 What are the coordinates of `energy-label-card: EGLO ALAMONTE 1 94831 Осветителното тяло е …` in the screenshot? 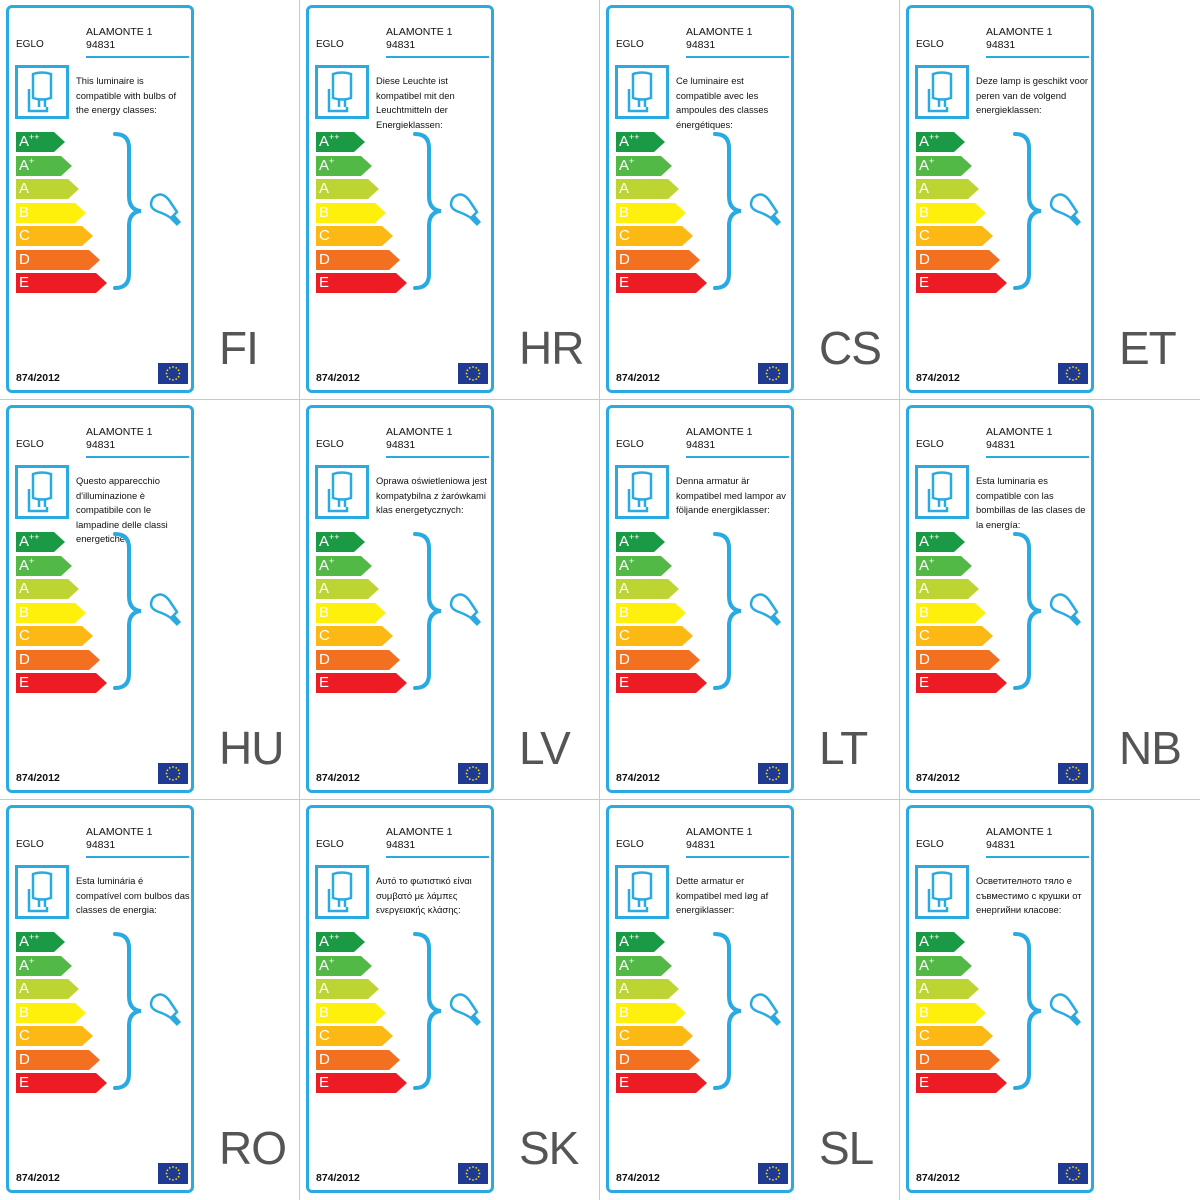 It's located at (1000, 999).